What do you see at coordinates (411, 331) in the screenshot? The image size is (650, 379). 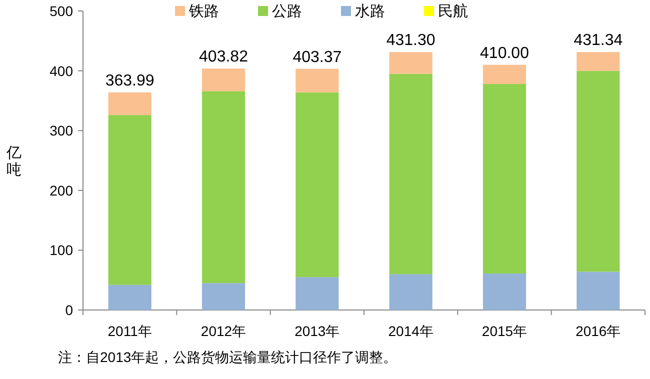 I see `x-tick-label: 2014年` at bounding box center [411, 331].